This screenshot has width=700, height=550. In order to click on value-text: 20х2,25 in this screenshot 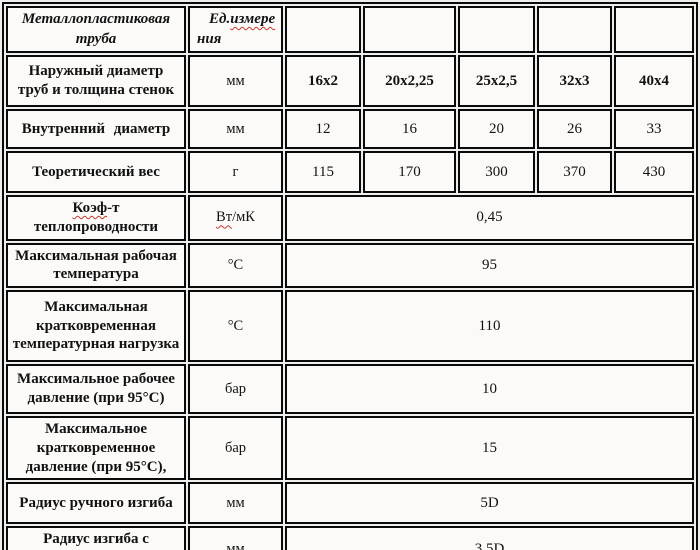, I will do `click(409, 80)`.